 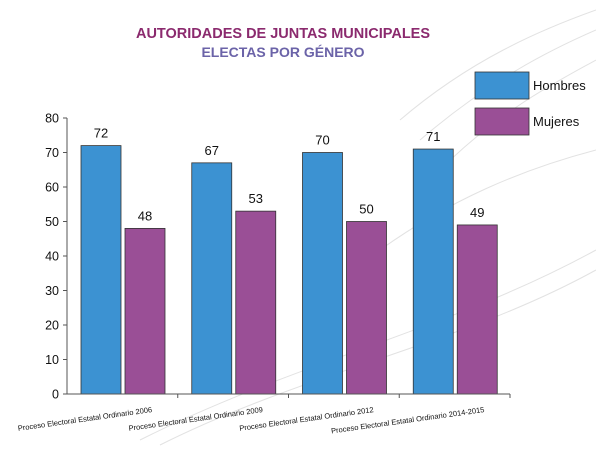 I want to click on data-label: 48, so click(x=145, y=215).